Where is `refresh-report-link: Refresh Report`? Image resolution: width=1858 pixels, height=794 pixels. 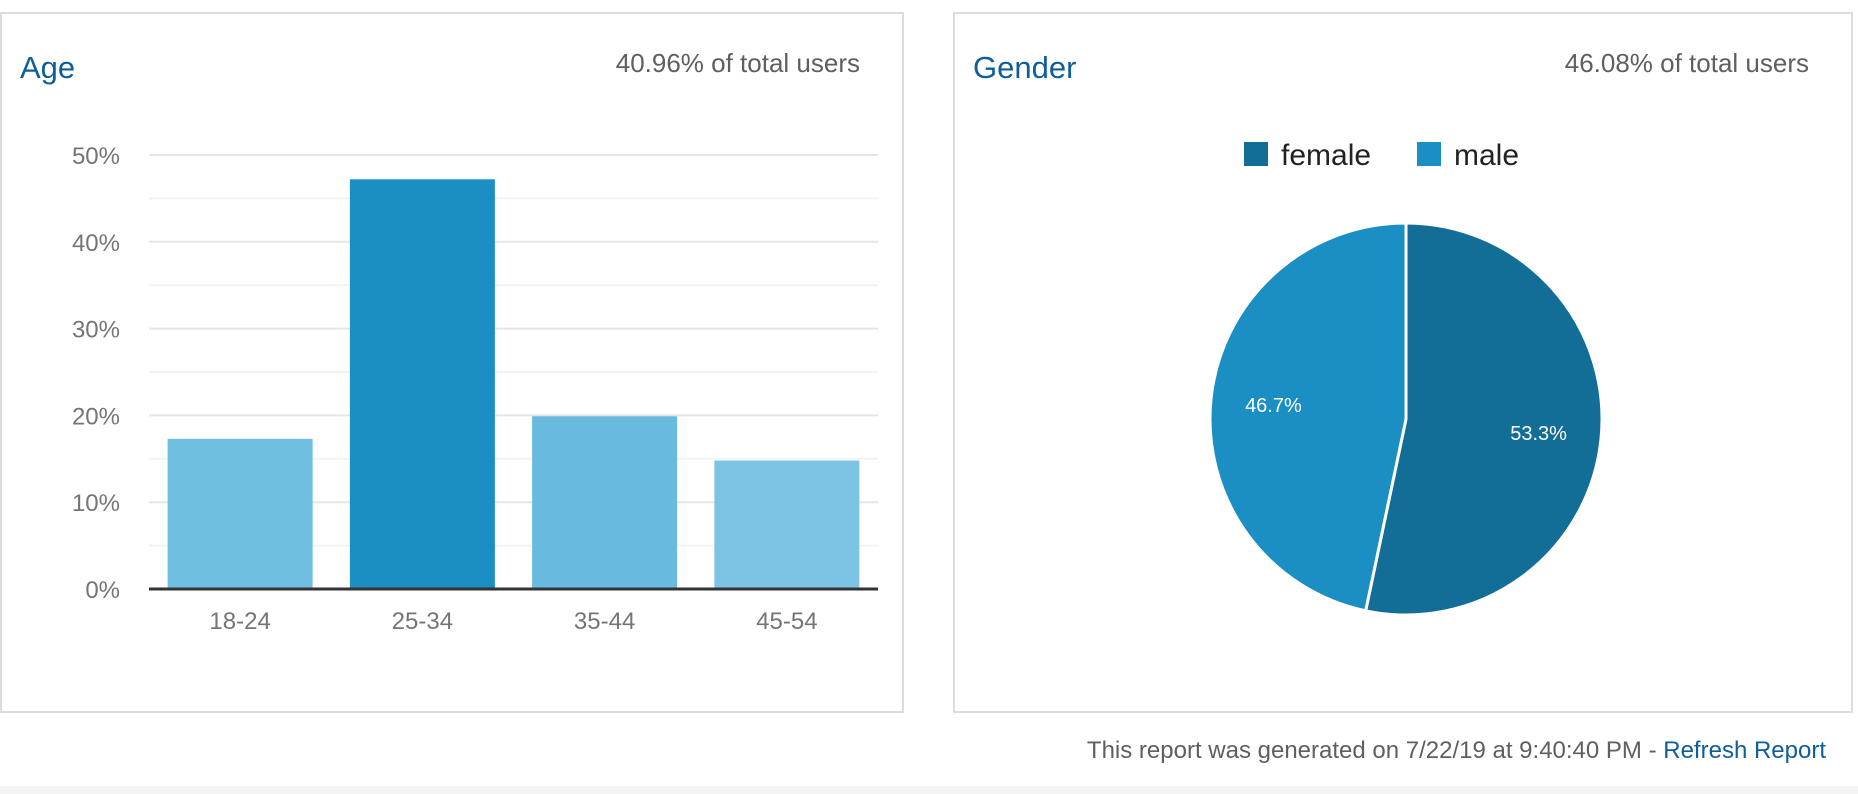
refresh-report-link: Refresh Report is located at coordinates (1744, 750).